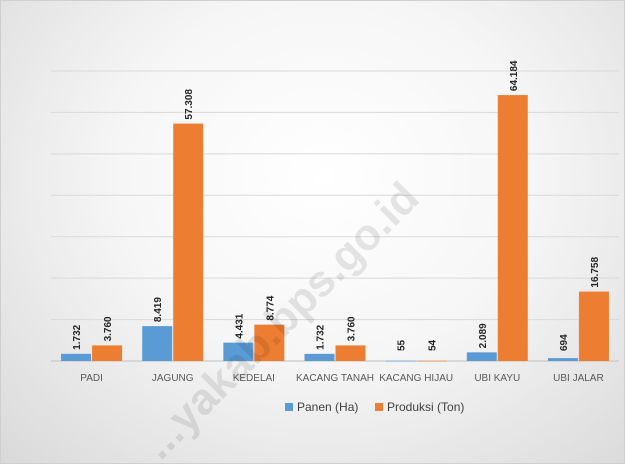  I want to click on data-label: 8.774, so click(270, 307).